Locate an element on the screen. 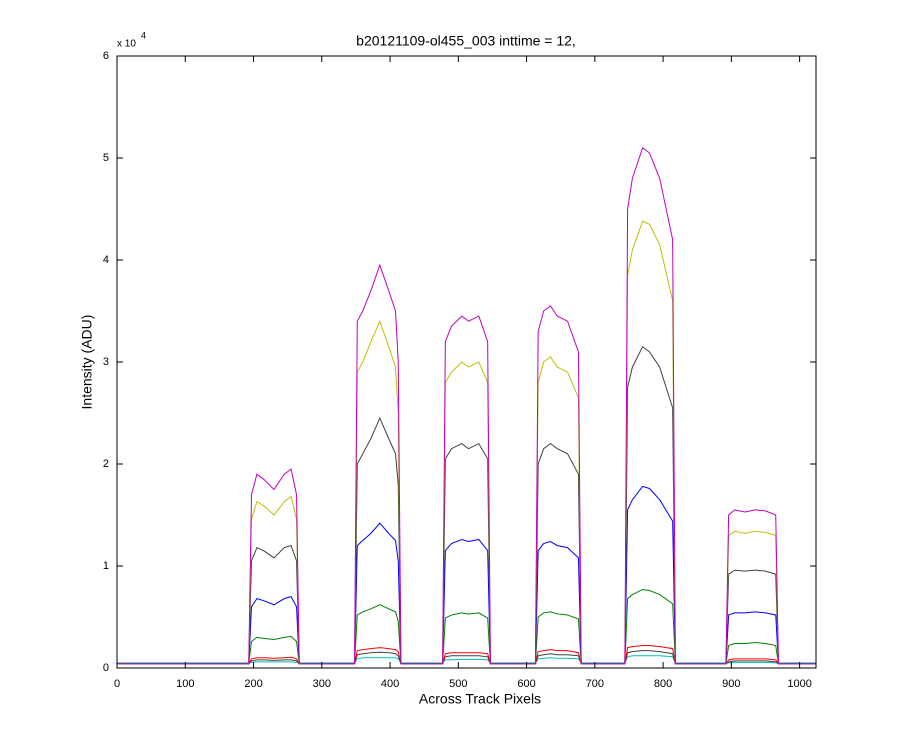  x-tick-label: 400 is located at coordinates (390, 684).